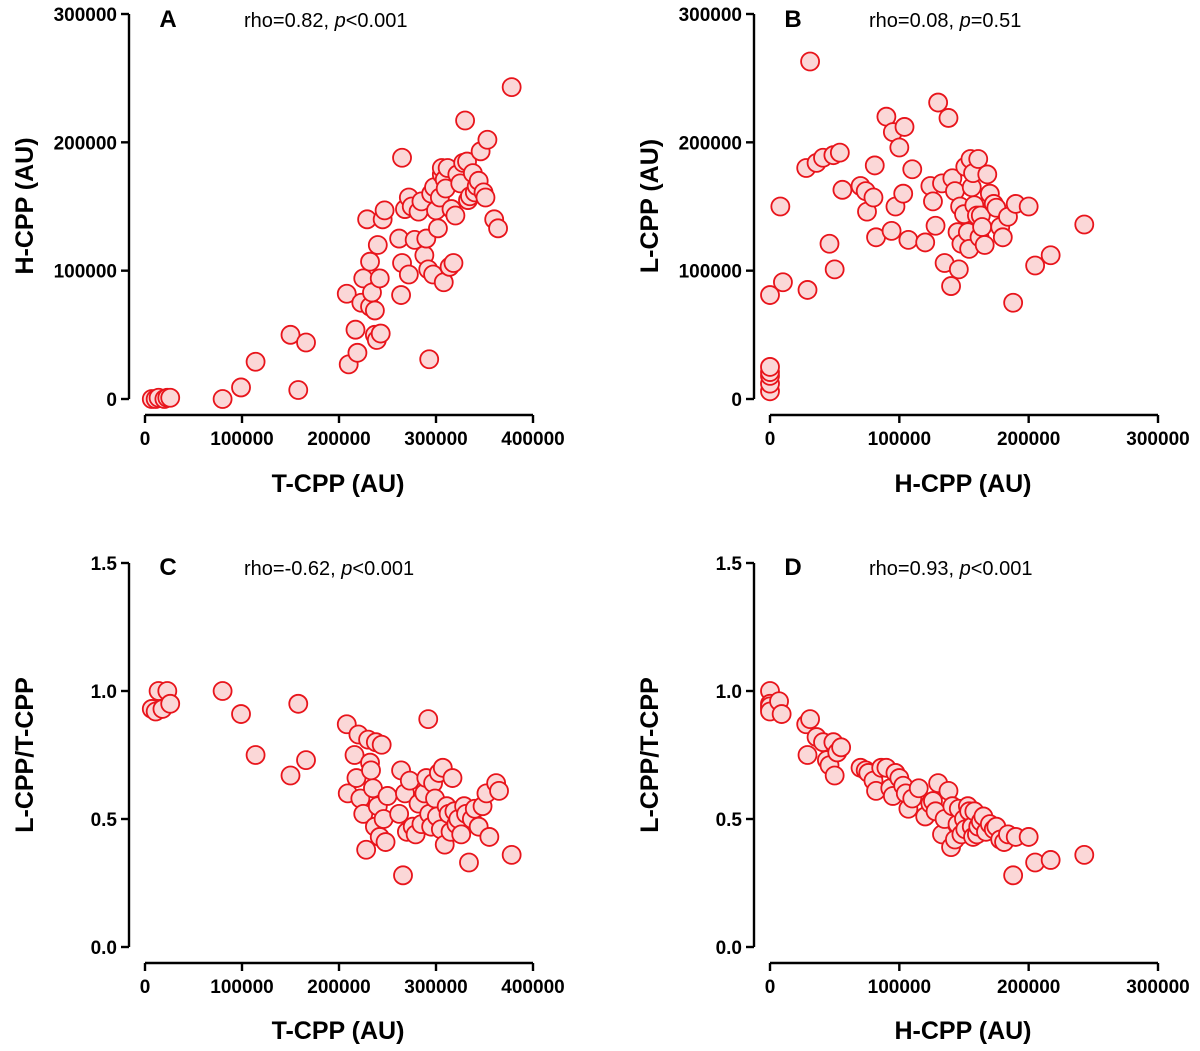  What do you see at coordinates (1028, 987) in the screenshot?
I see `panel-d-x-tick-label: 200000` at bounding box center [1028, 987].